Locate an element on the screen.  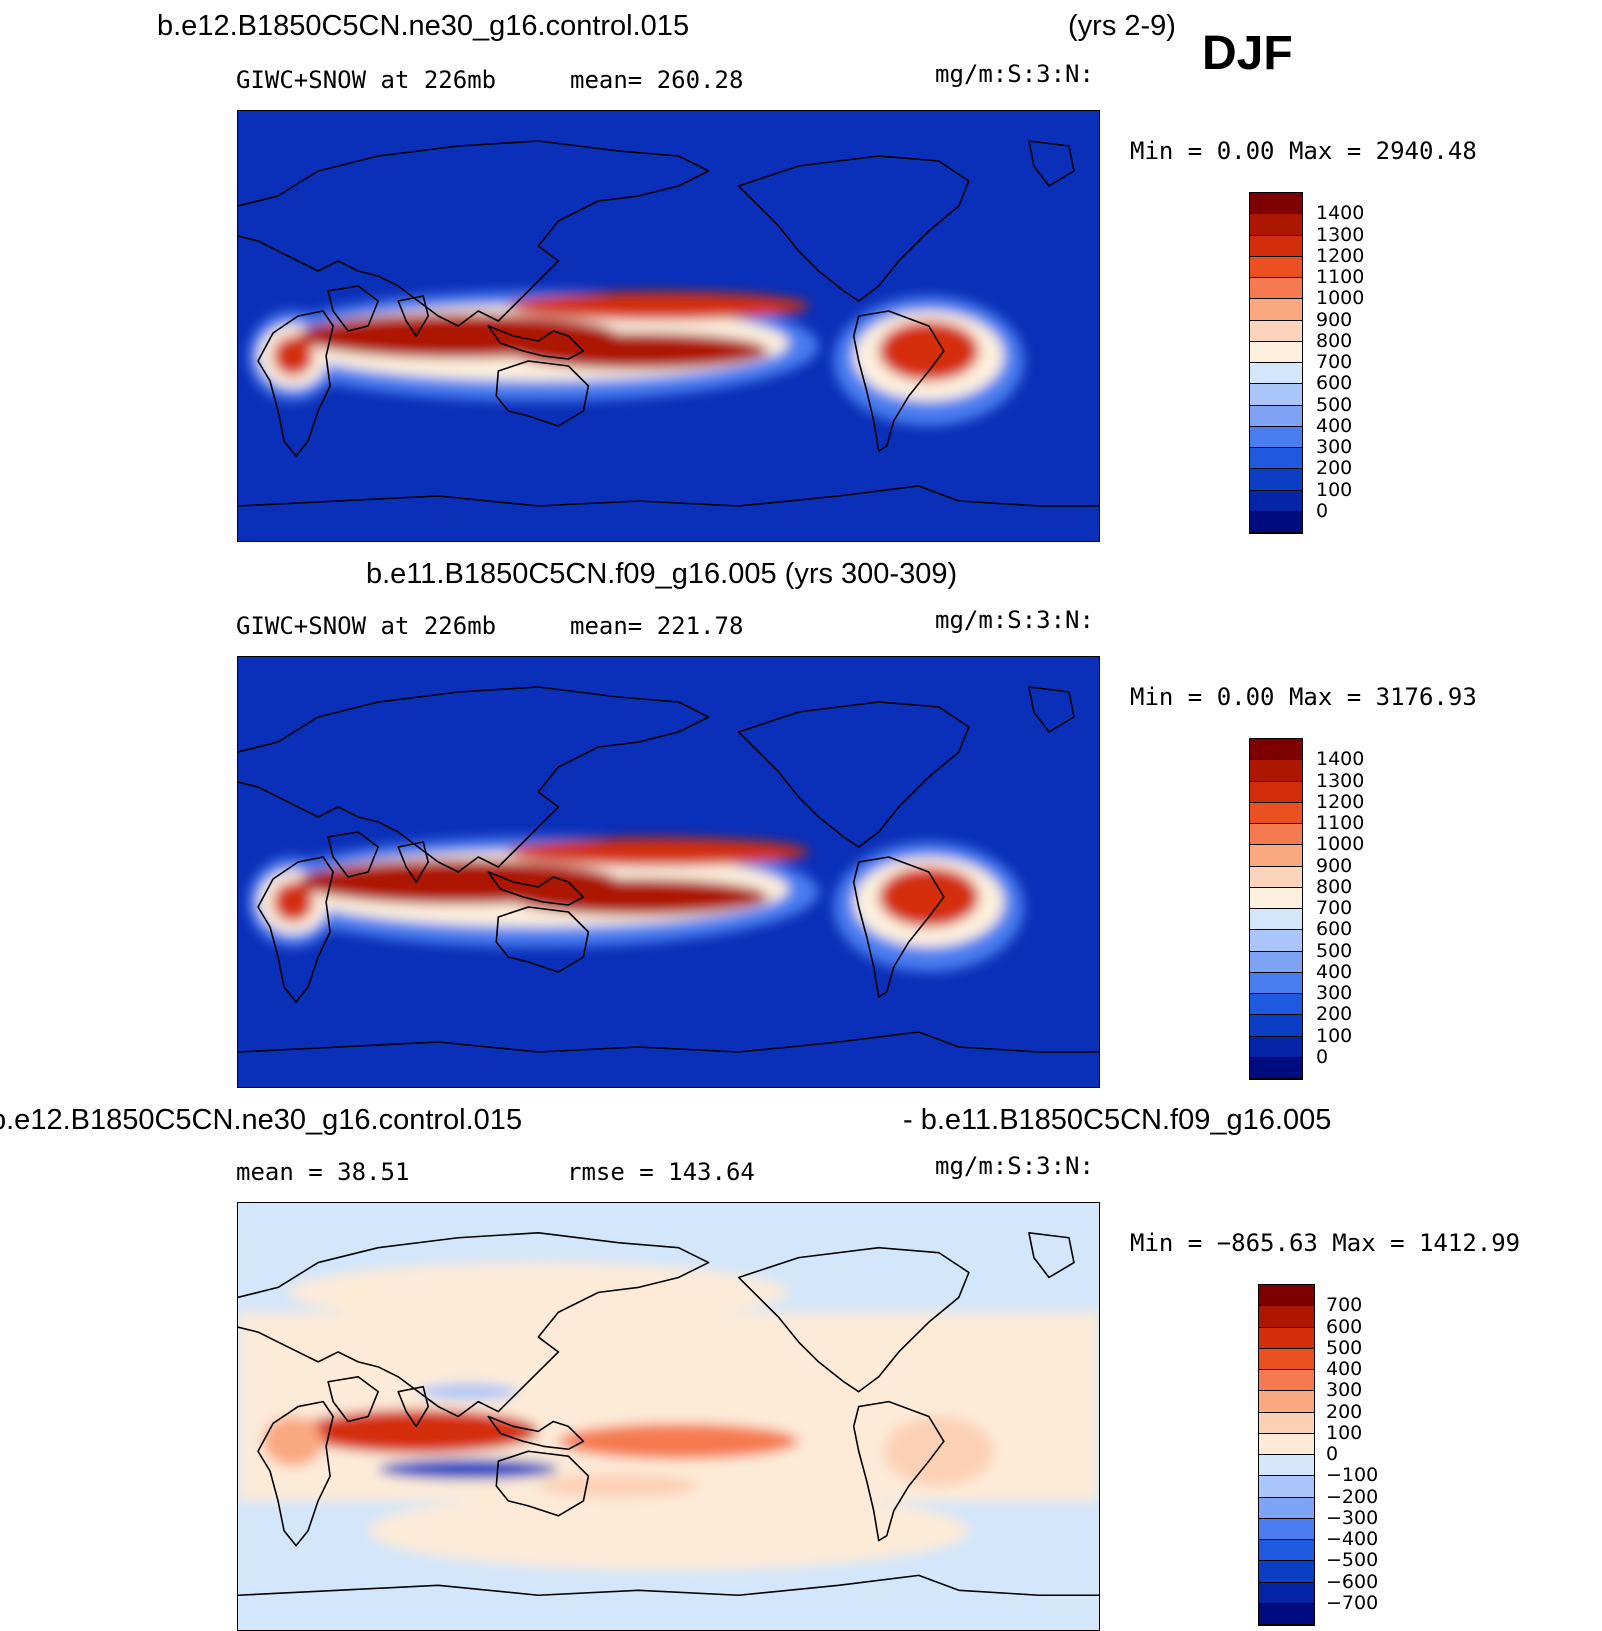
panel1-units-label: mg/m:S:3:N: is located at coordinates (1014, 74).